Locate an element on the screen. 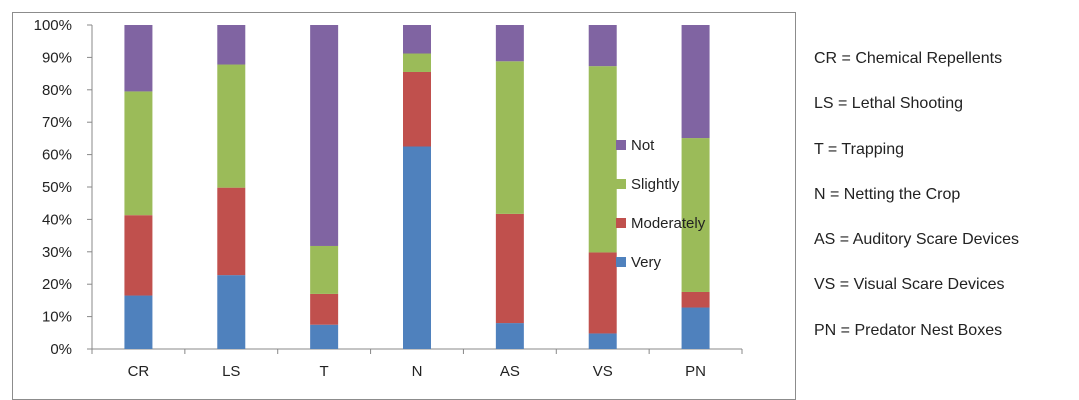 Image resolution: width=1079 pixels, height=400 pixels. abbreviation-item: N = Netting the Crop is located at coordinates (887, 194).